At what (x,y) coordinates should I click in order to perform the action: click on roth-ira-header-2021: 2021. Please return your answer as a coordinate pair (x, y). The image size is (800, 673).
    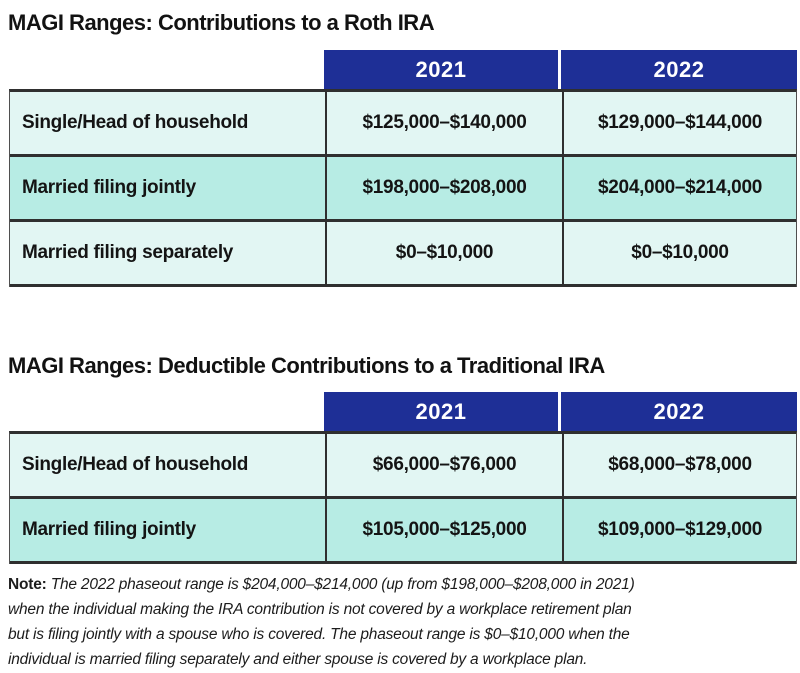
    Looking at the image, I should click on (442, 69).